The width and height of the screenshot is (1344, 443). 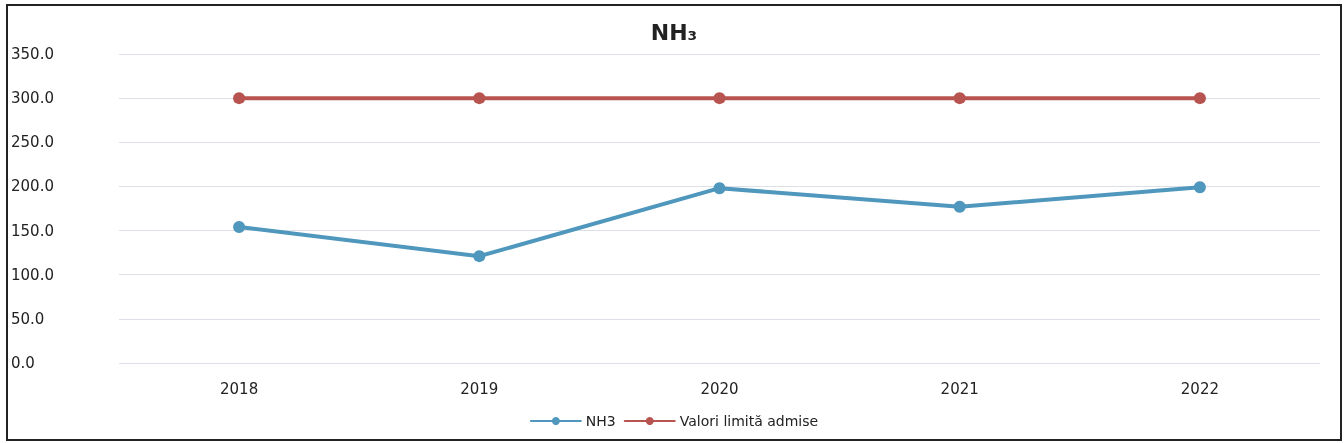 What do you see at coordinates (479, 388) in the screenshot?
I see `x-tick-label: 2019` at bounding box center [479, 388].